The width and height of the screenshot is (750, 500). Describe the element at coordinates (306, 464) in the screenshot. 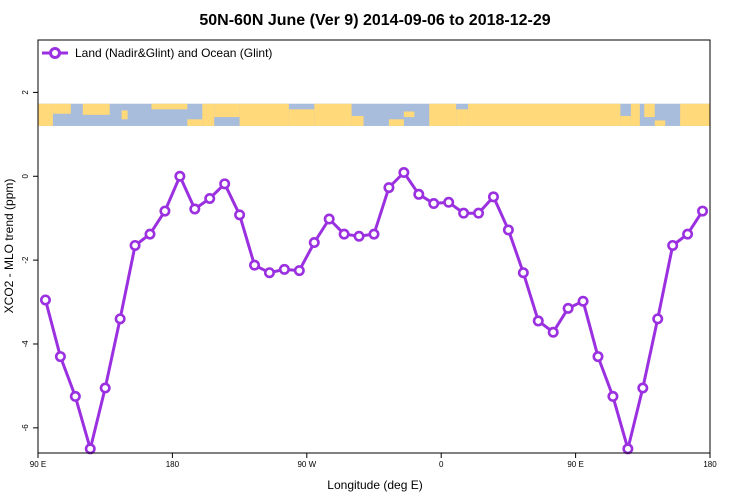

I see `x-tick-label: 90 W` at that location.